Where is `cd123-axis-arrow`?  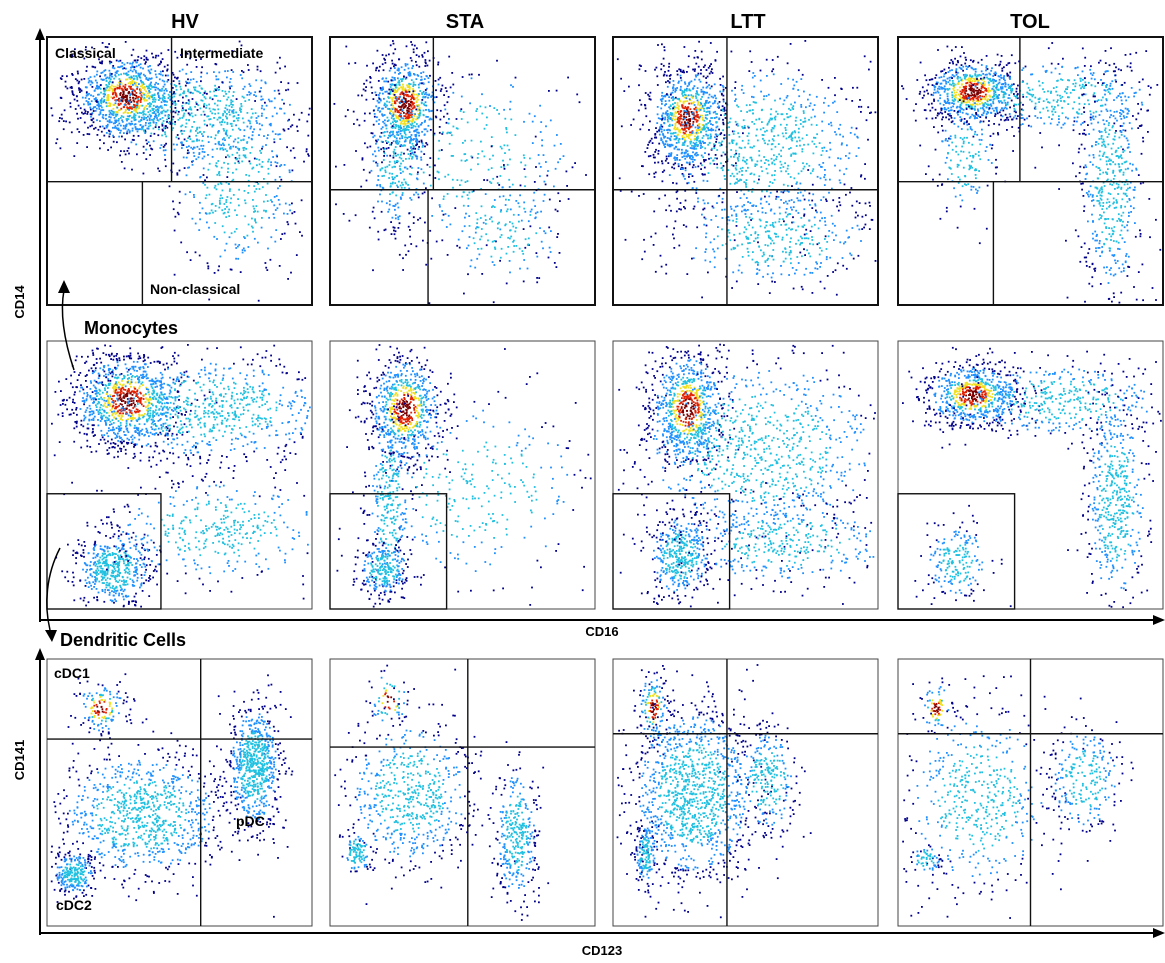
cd123-axis-arrow is located at coordinates (1159, 933).